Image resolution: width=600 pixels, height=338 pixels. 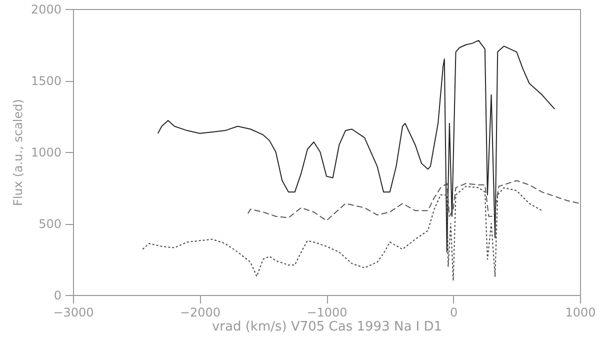 I want to click on x-tick-label: −2000, so click(x=200, y=313).